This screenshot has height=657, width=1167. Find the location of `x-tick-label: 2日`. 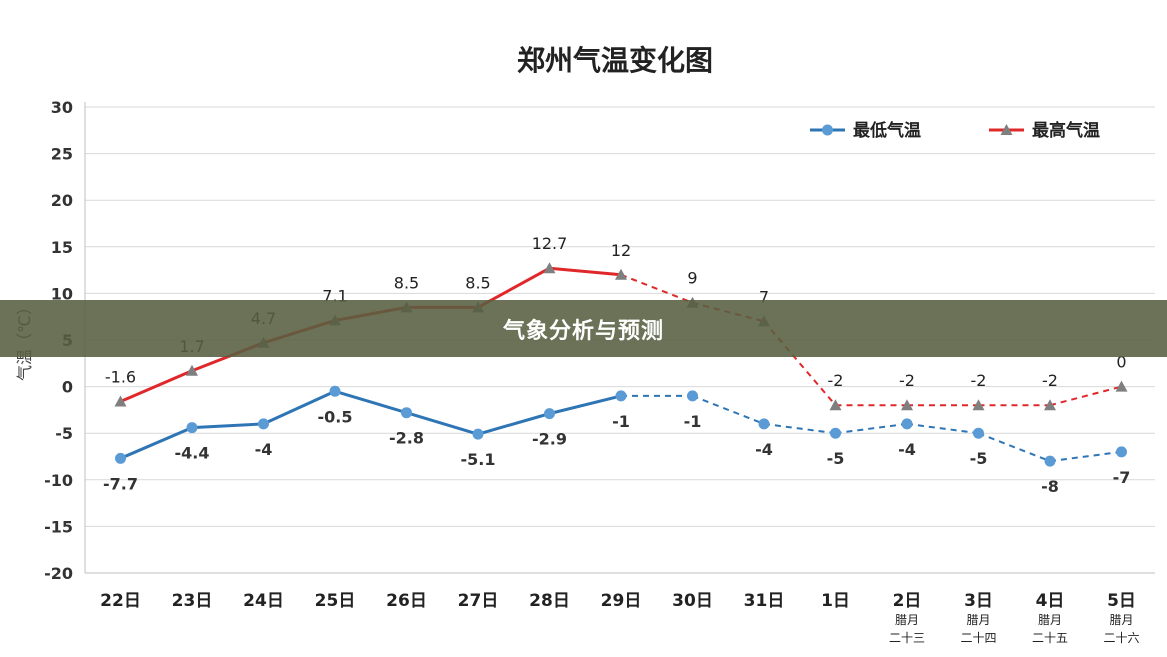

x-tick-label: 2日 is located at coordinates (907, 601).